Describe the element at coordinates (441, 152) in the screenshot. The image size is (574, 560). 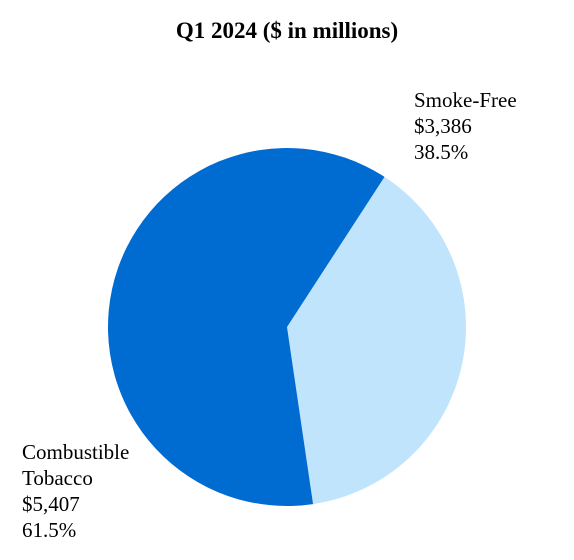
I see `slice-0-percent-label: 38.5%` at that location.